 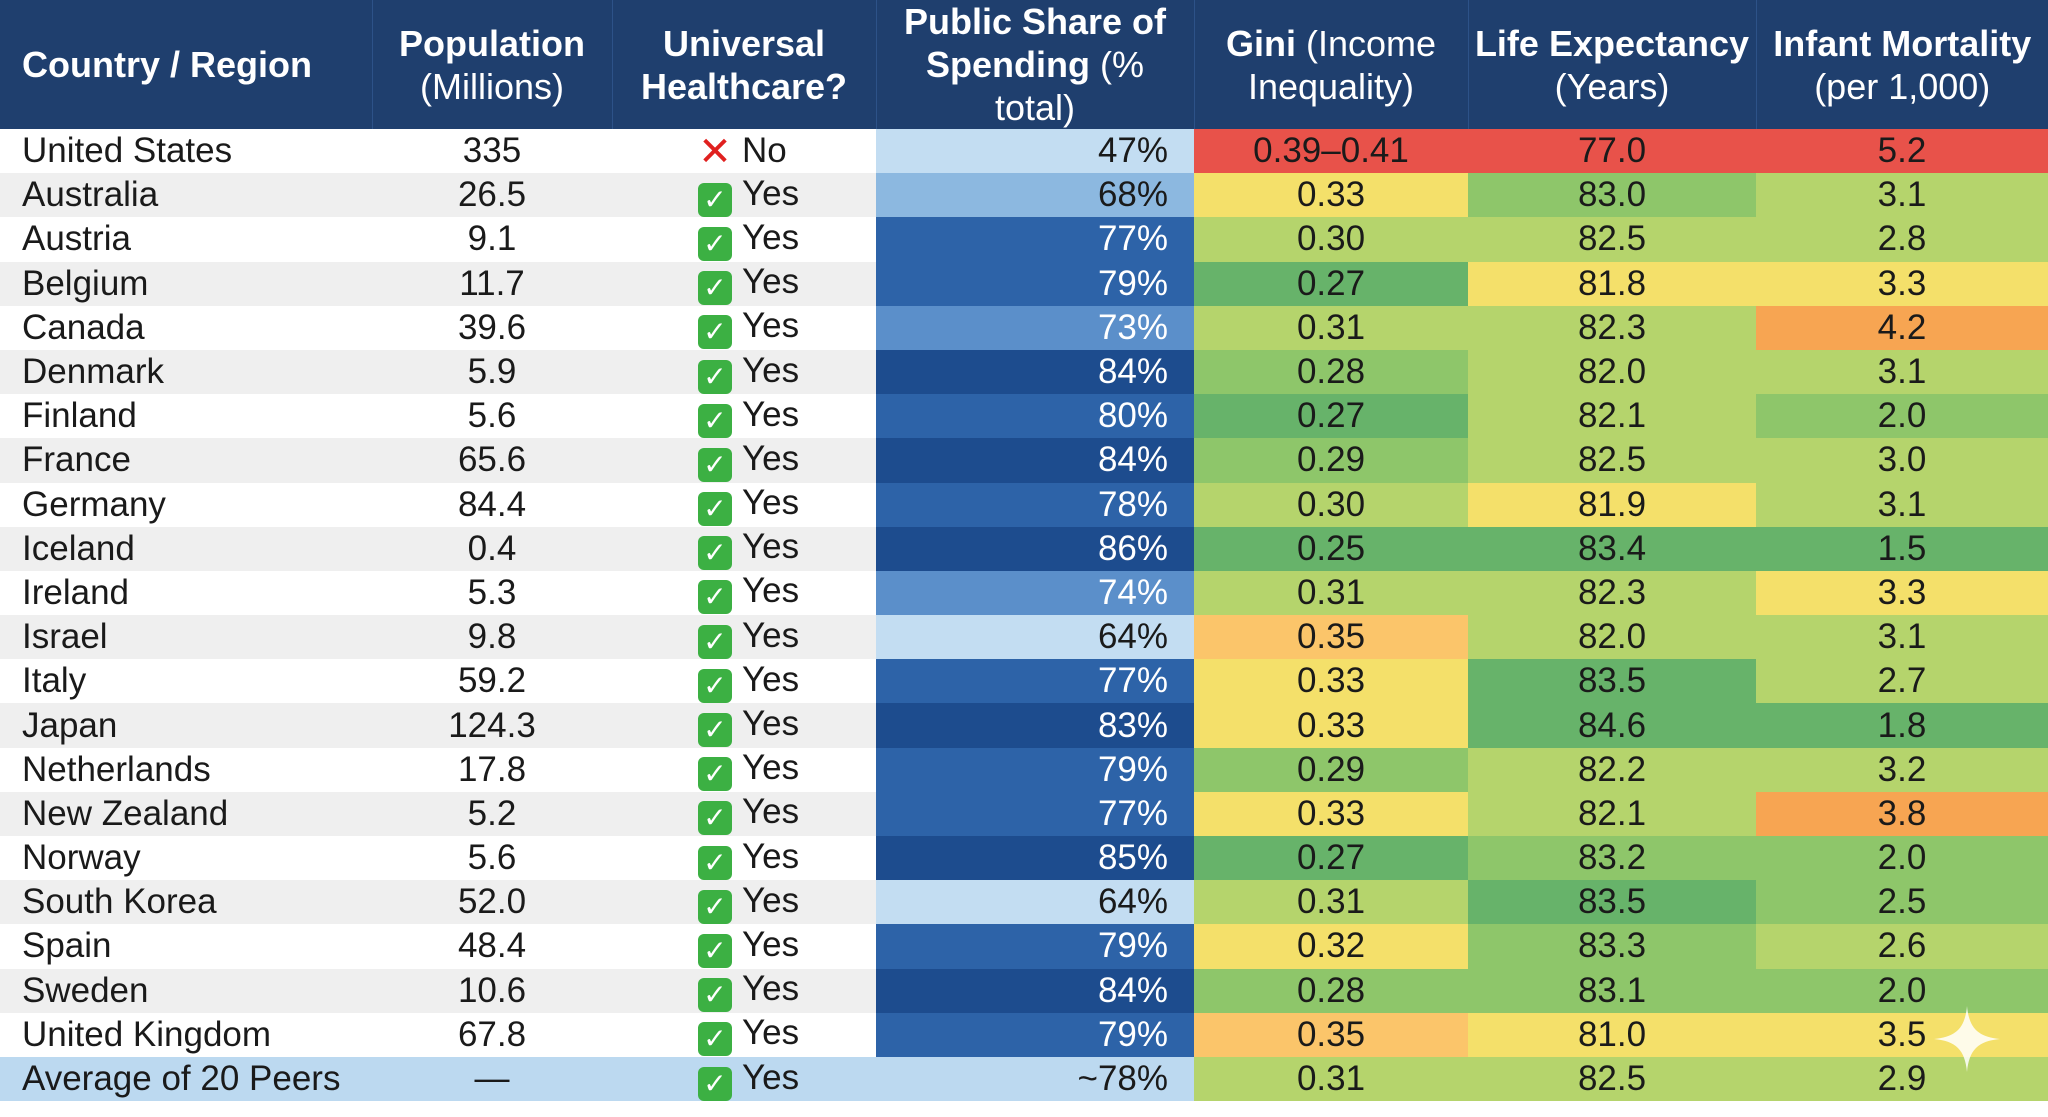 What do you see at coordinates (1612, 64) in the screenshot?
I see `header-life-expectancy: Life Expectancy (Years)` at bounding box center [1612, 64].